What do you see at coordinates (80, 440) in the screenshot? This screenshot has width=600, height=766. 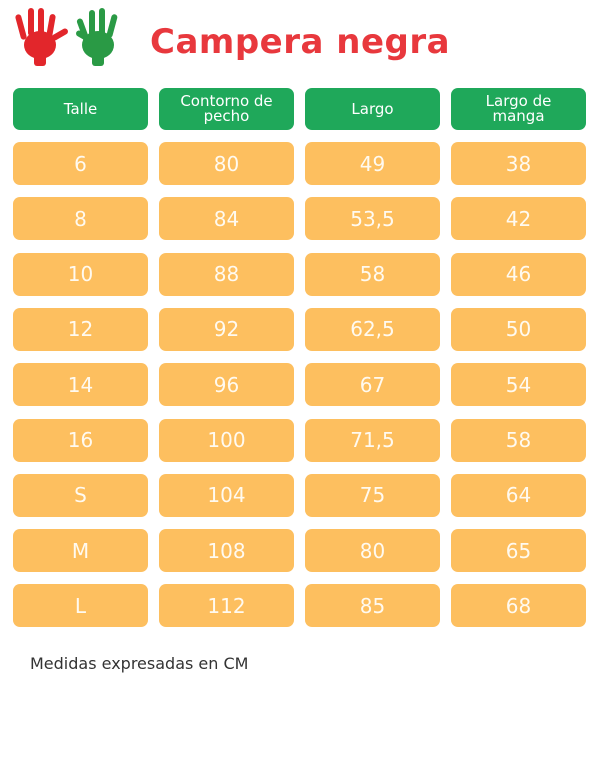 I see `table-cell: 16` at bounding box center [80, 440].